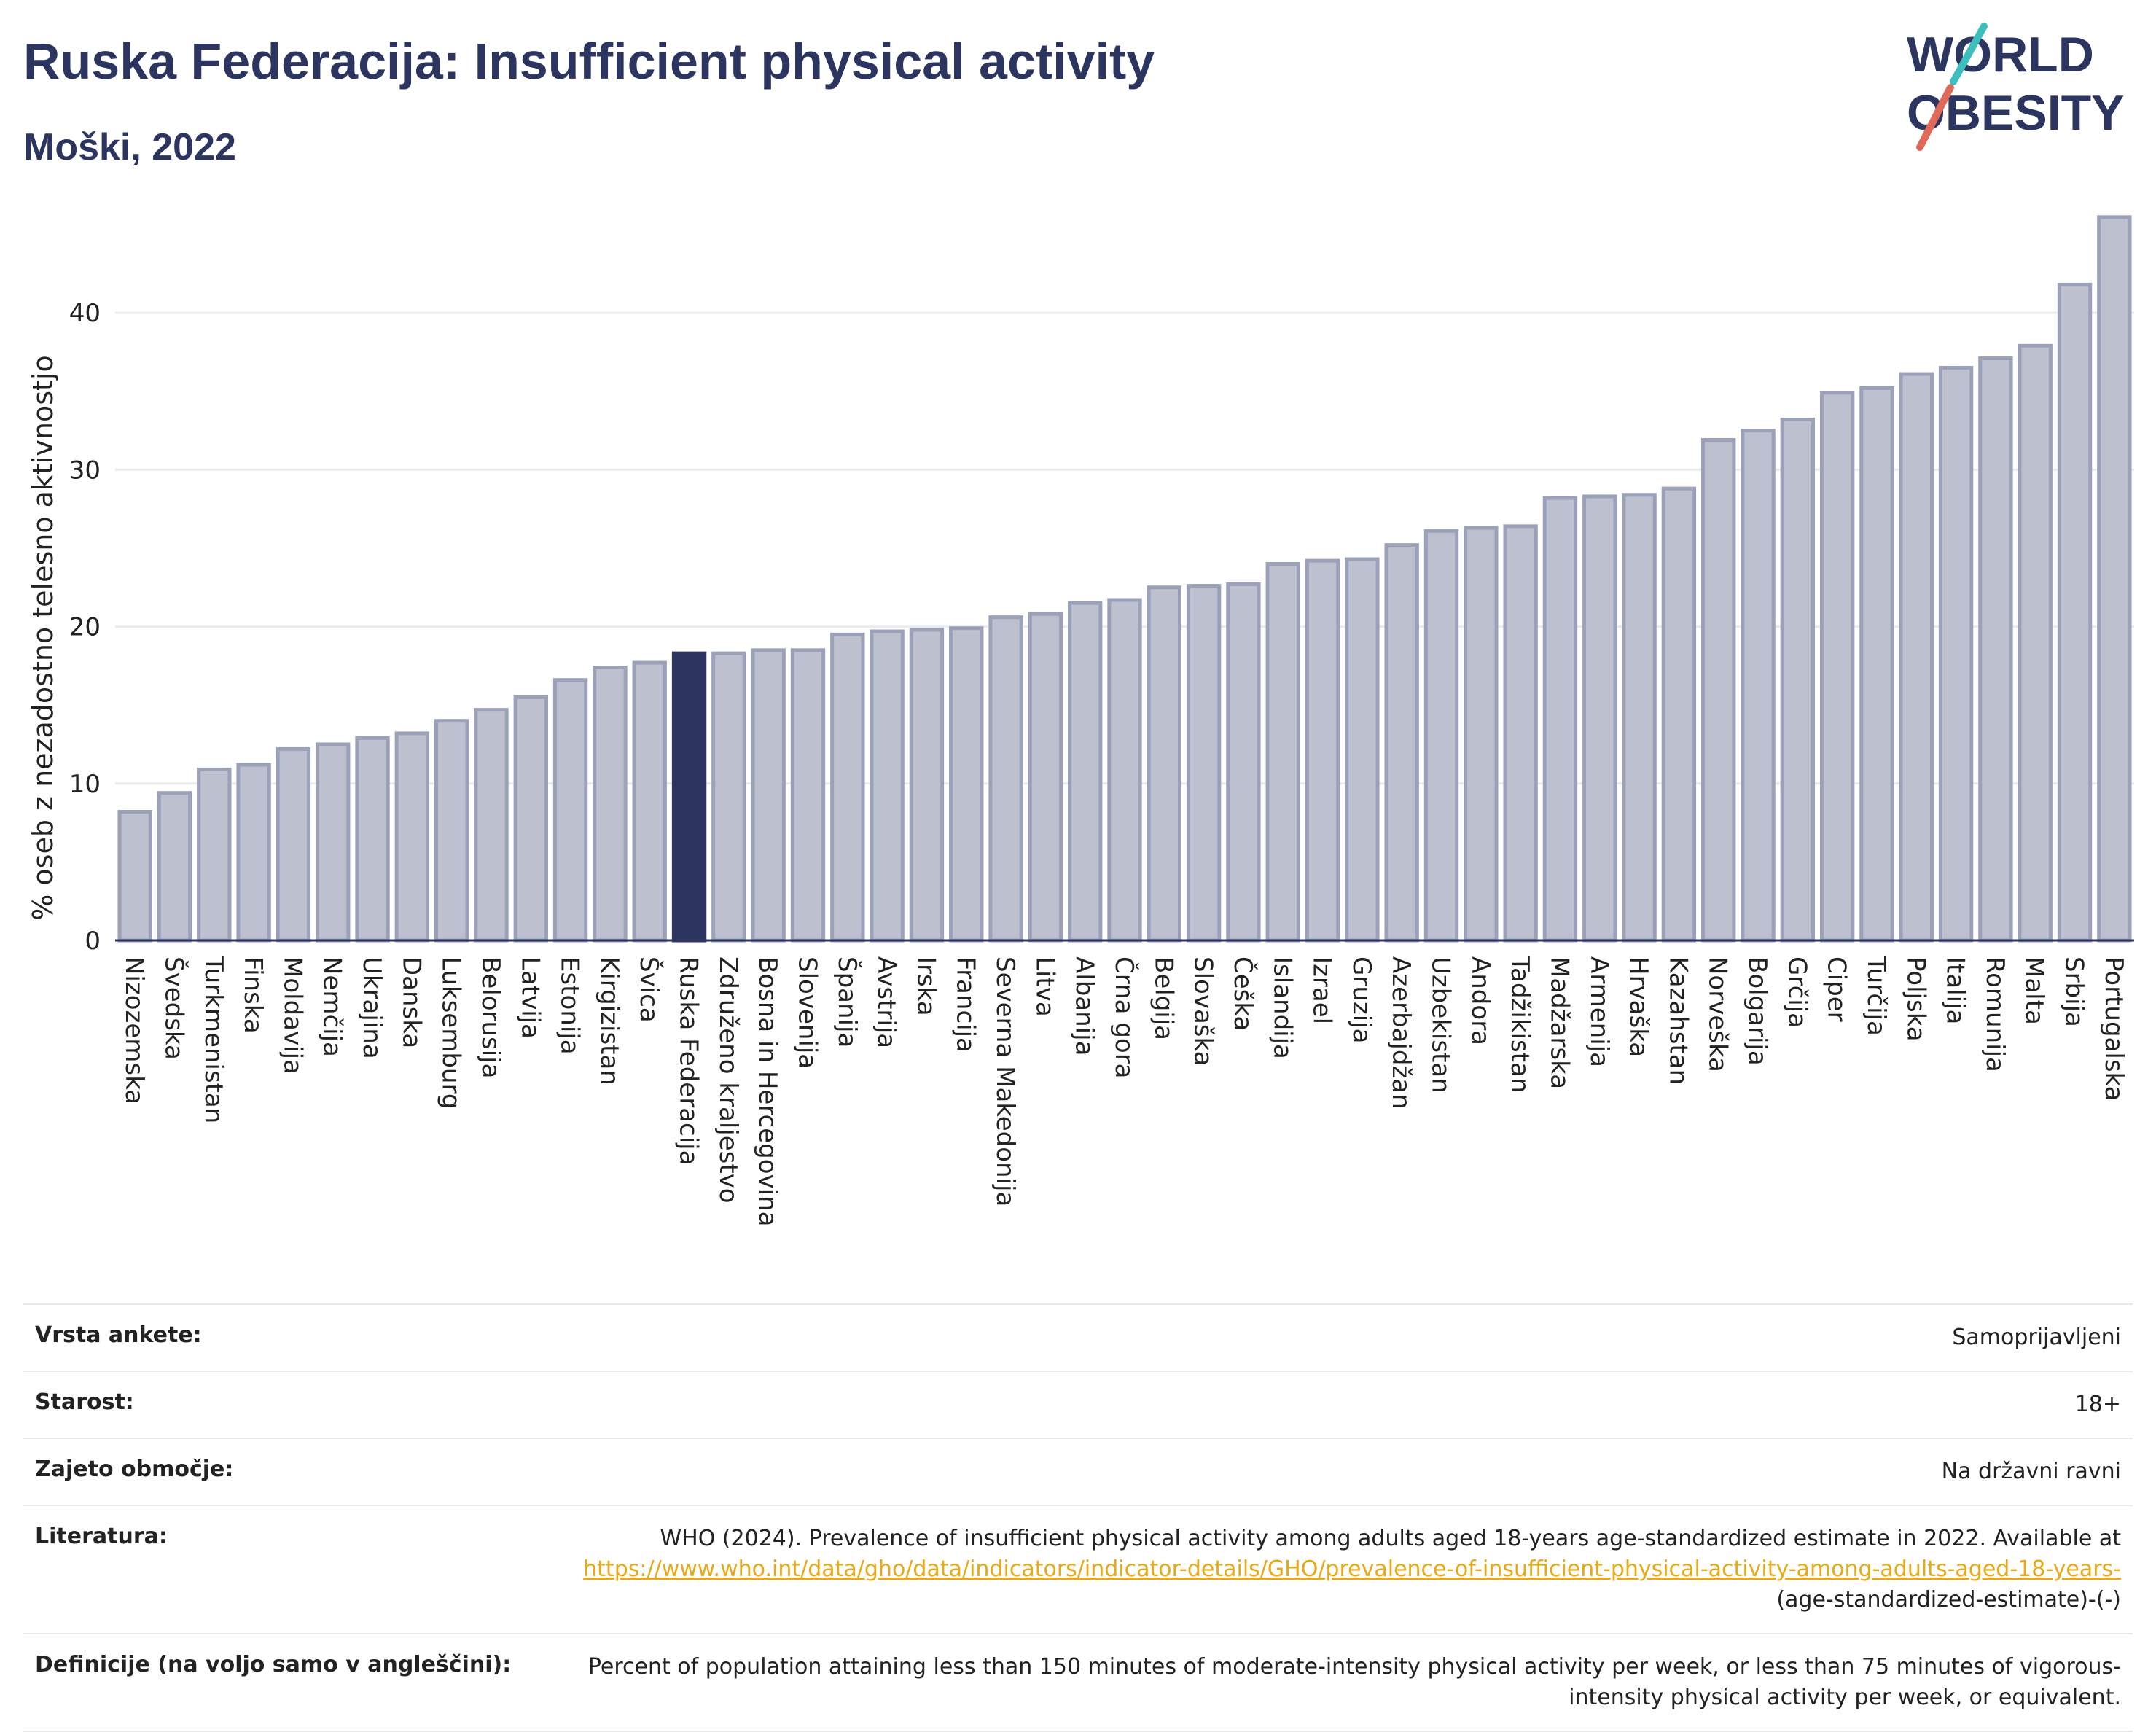 This screenshot has width=2156, height=1735. I want to click on x-tick-label: Izrael, so click(1323, 990).